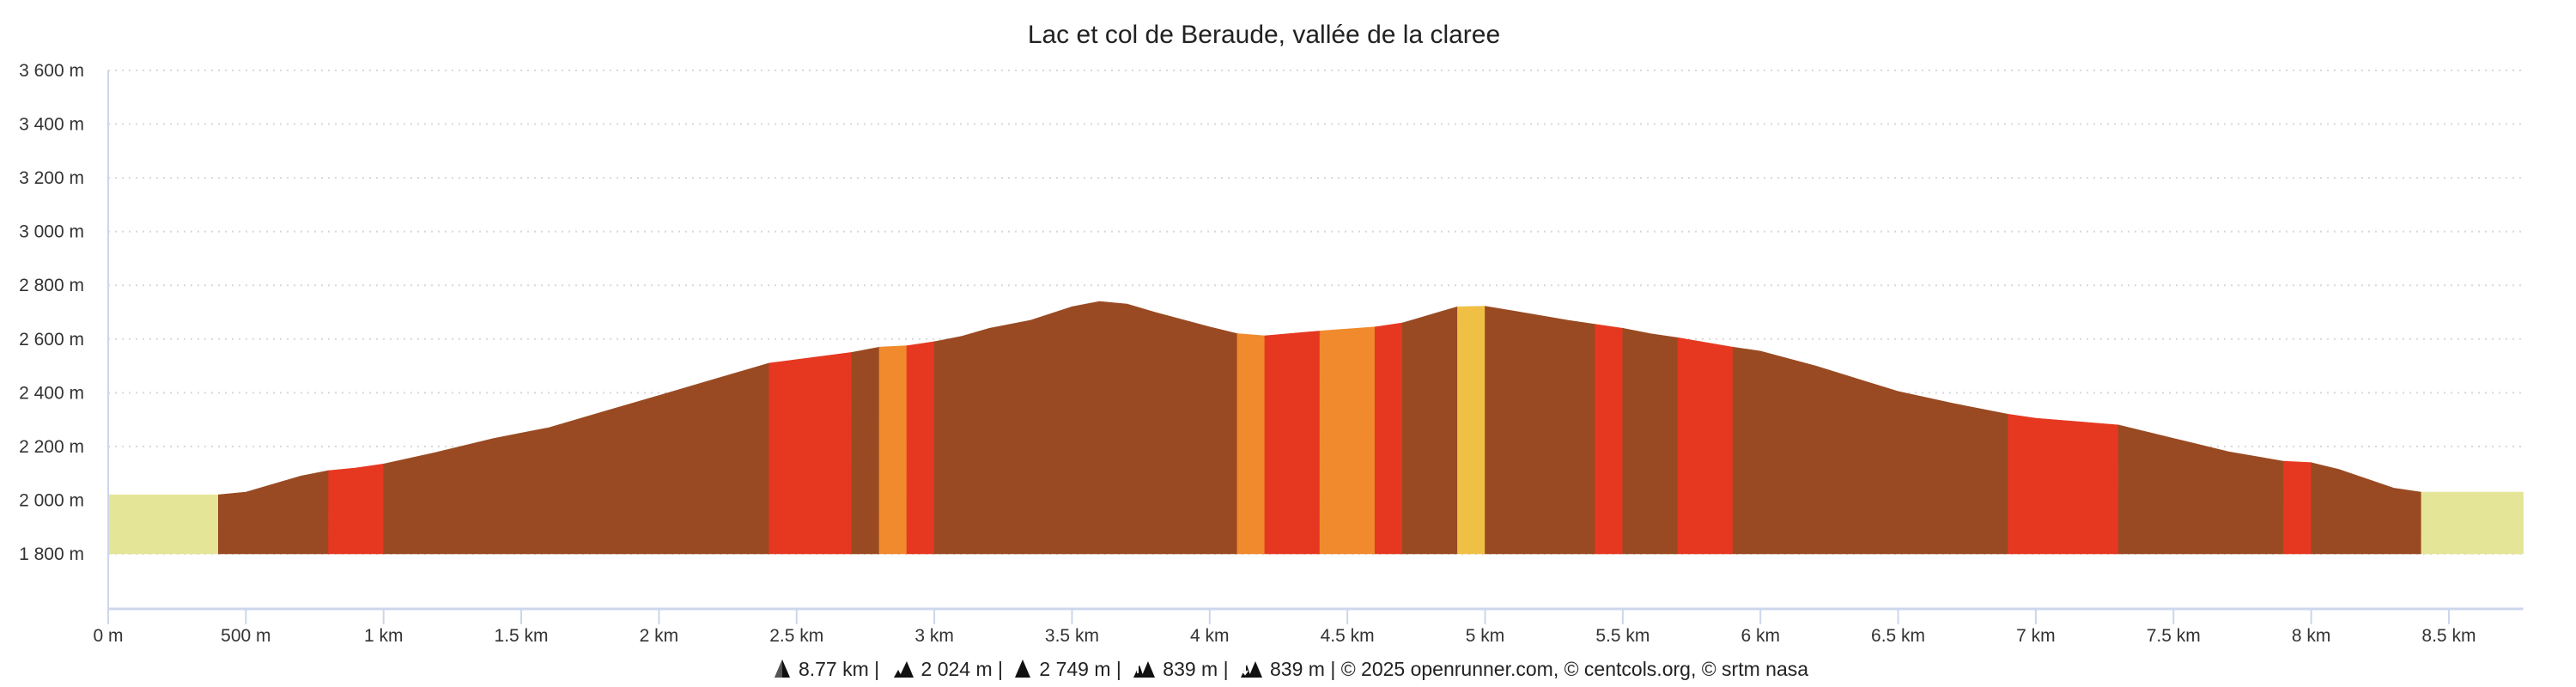 The image size is (2576, 687). What do you see at coordinates (1072, 636) in the screenshot?
I see `x-tick-label: 3.5 km` at bounding box center [1072, 636].